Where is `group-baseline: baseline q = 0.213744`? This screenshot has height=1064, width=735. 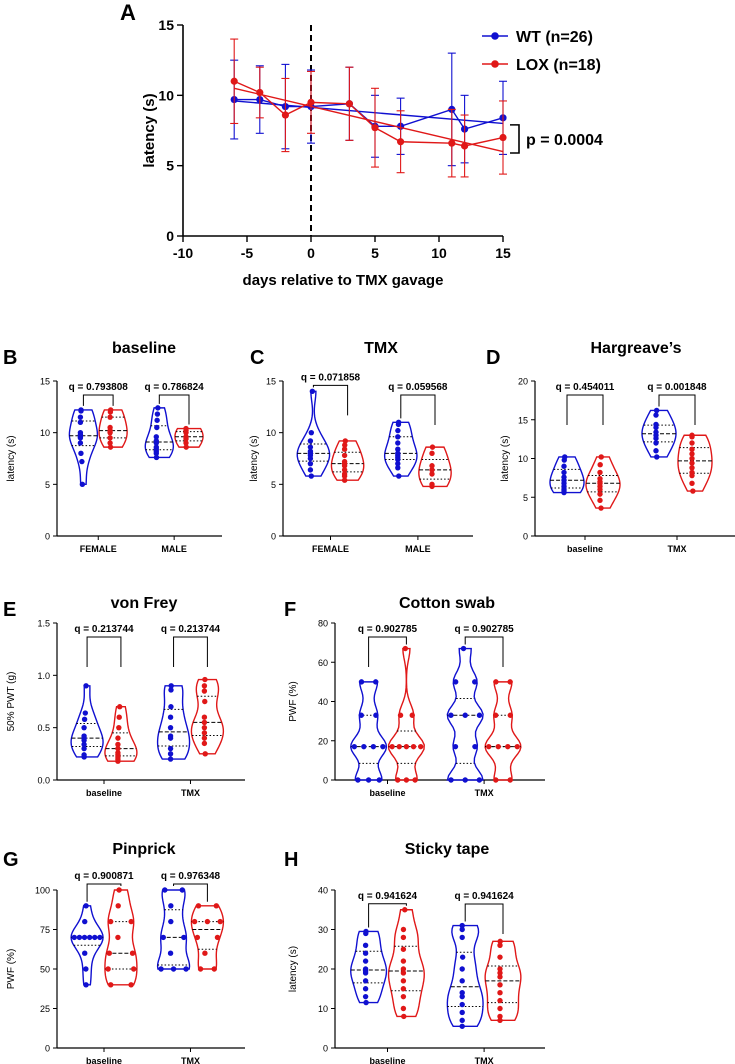
group-baseline: baseline q = 0.213744 is located at coordinates (104, 711).